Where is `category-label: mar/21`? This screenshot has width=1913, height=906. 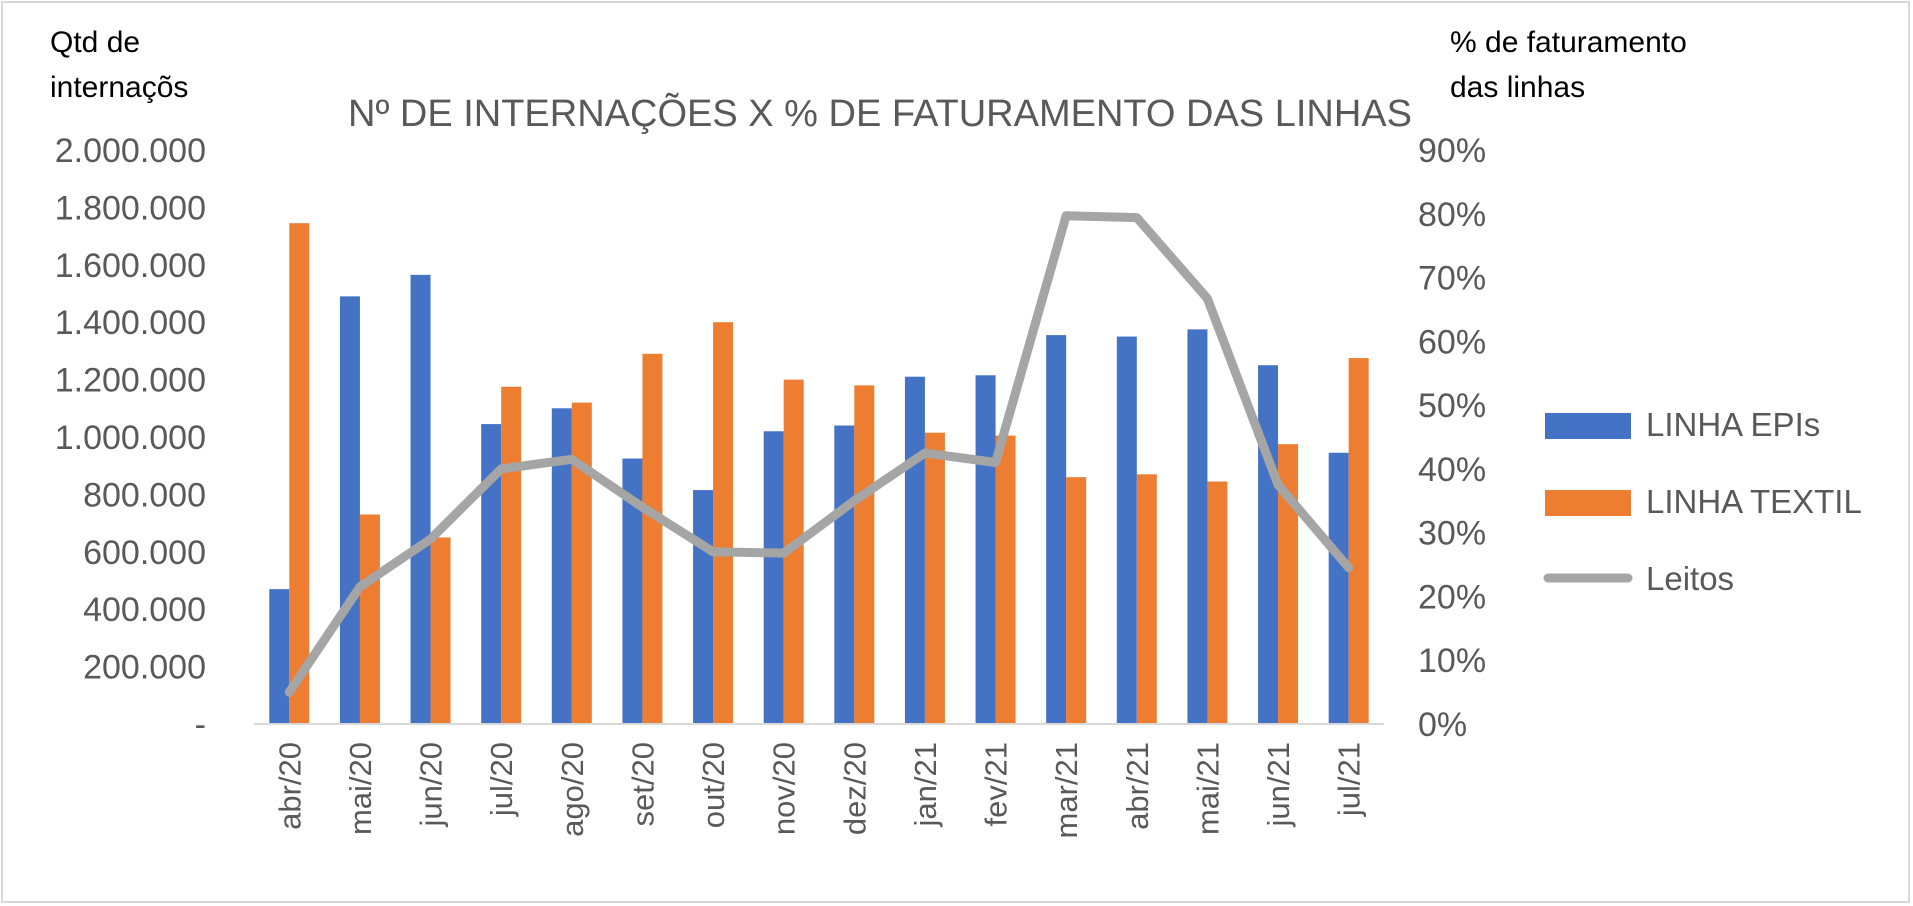
category-label: mar/21 is located at coordinates (1066, 790).